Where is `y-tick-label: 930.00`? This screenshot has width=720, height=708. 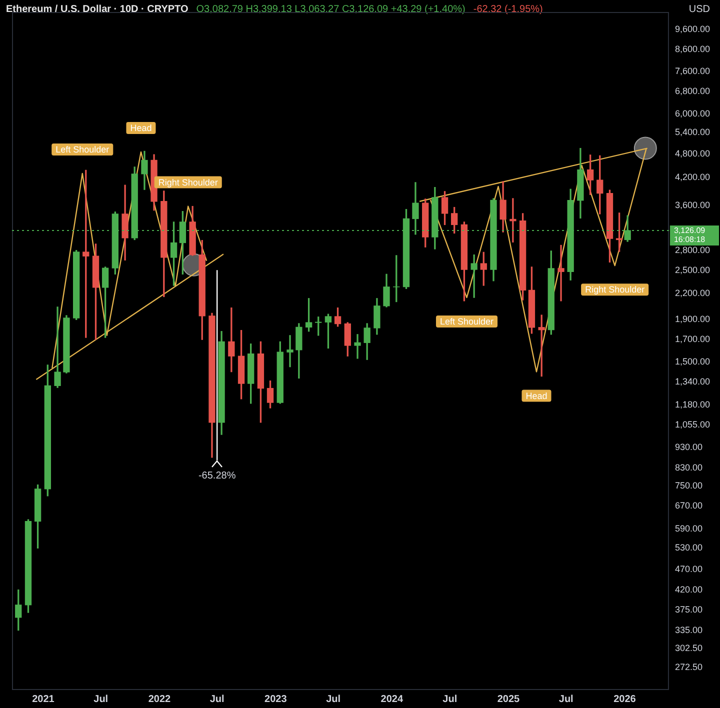
y-tick-label: 930.00 is located at coordinates (688, 447).